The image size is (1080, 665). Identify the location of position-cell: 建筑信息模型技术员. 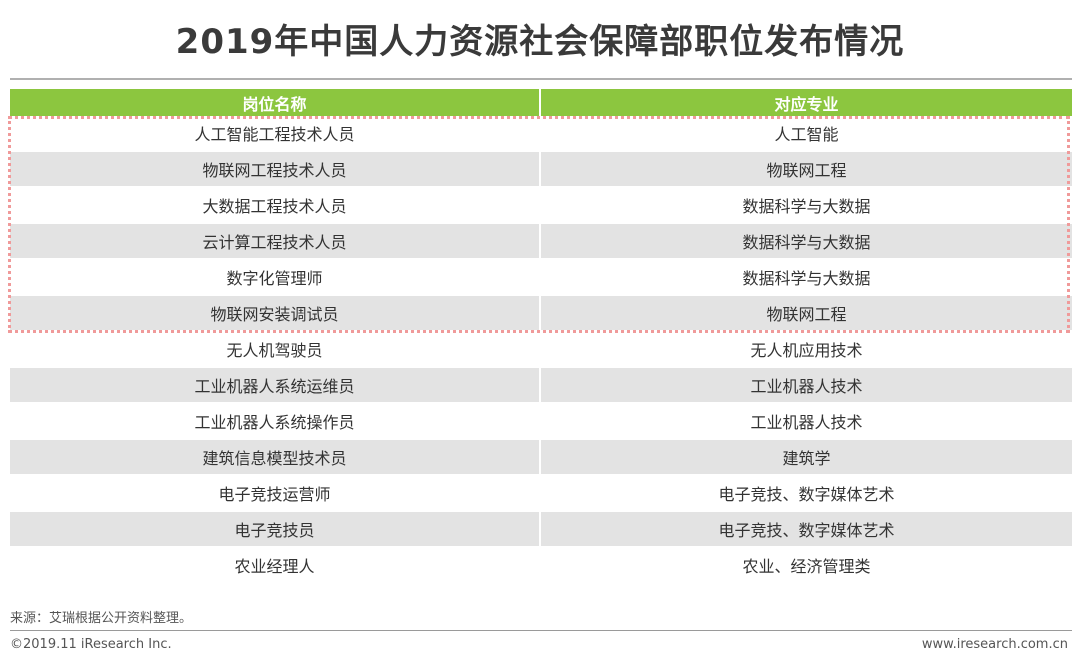
(275, 457).